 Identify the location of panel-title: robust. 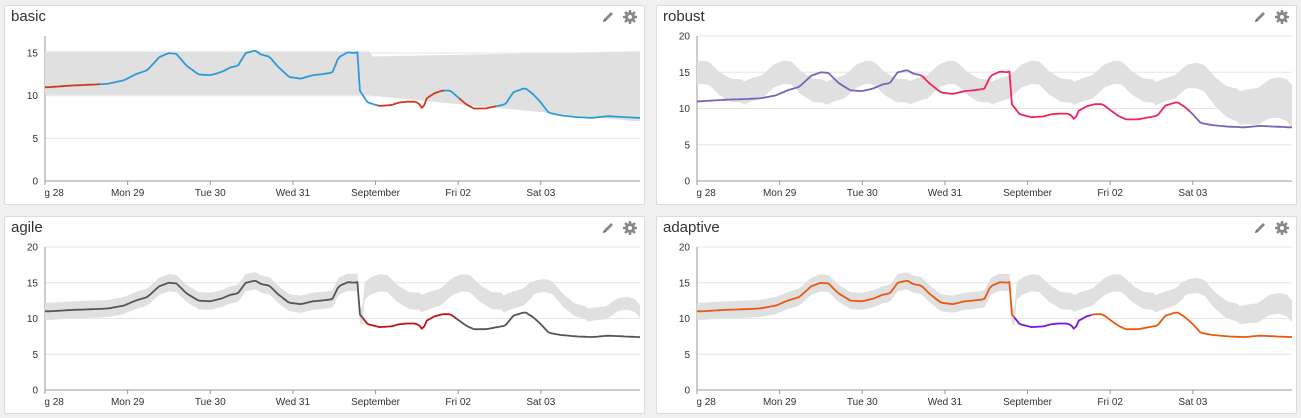
(684, 16).